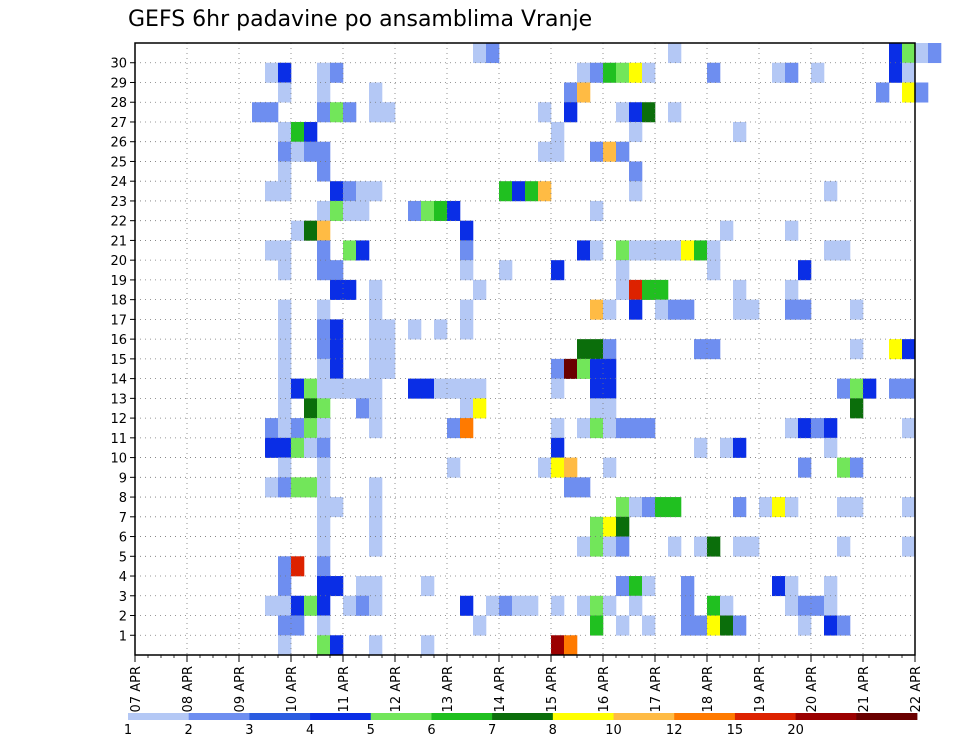  What do you see at coordinates (123, 498) in the screenshot?
I see `y-tick-label: 8` at bounding box center [123, 498].